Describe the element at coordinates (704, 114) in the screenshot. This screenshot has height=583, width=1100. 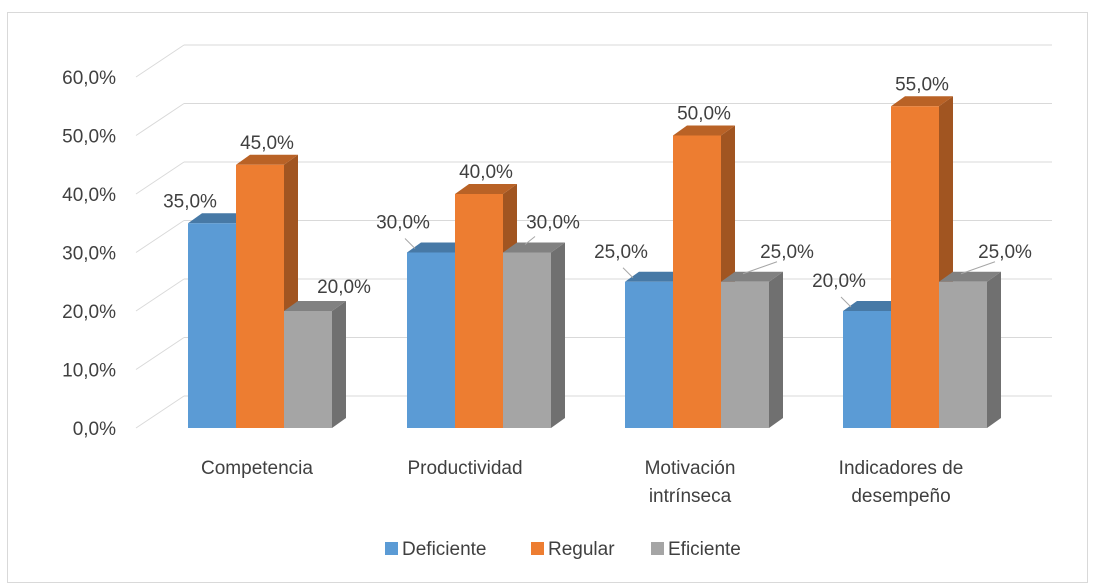
I see `data-label: 50,0%` at that location.